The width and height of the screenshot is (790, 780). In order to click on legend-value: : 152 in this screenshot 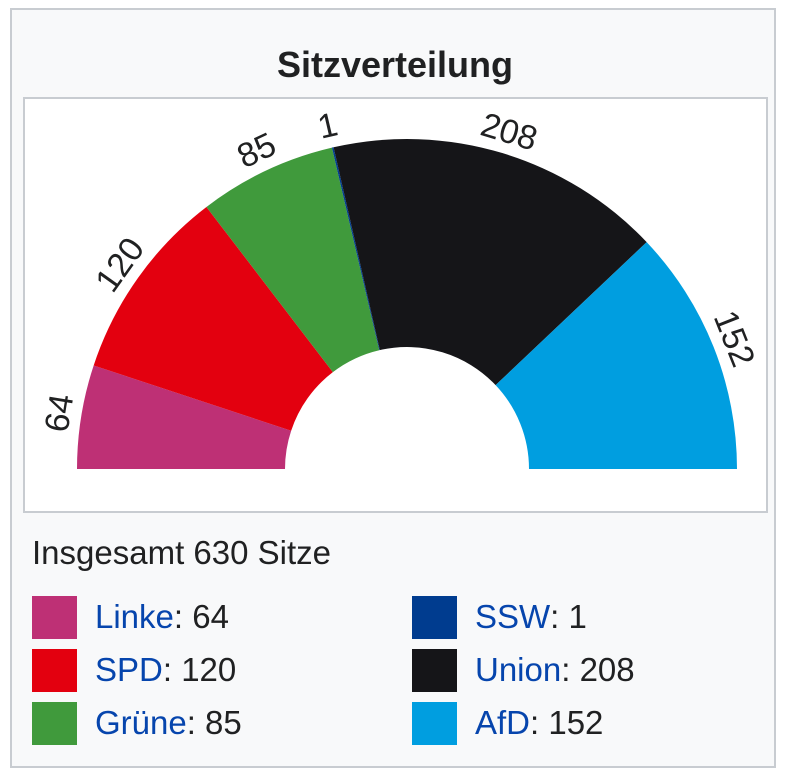, I will do `click(567, 722)`.